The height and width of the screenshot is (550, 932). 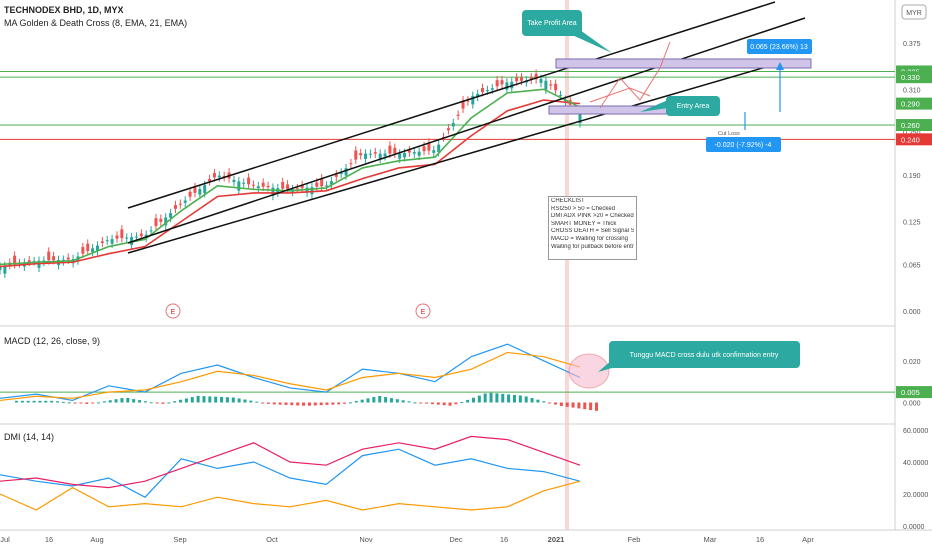 I want to click on arrow-head-icon, so click(x=780, y=66).